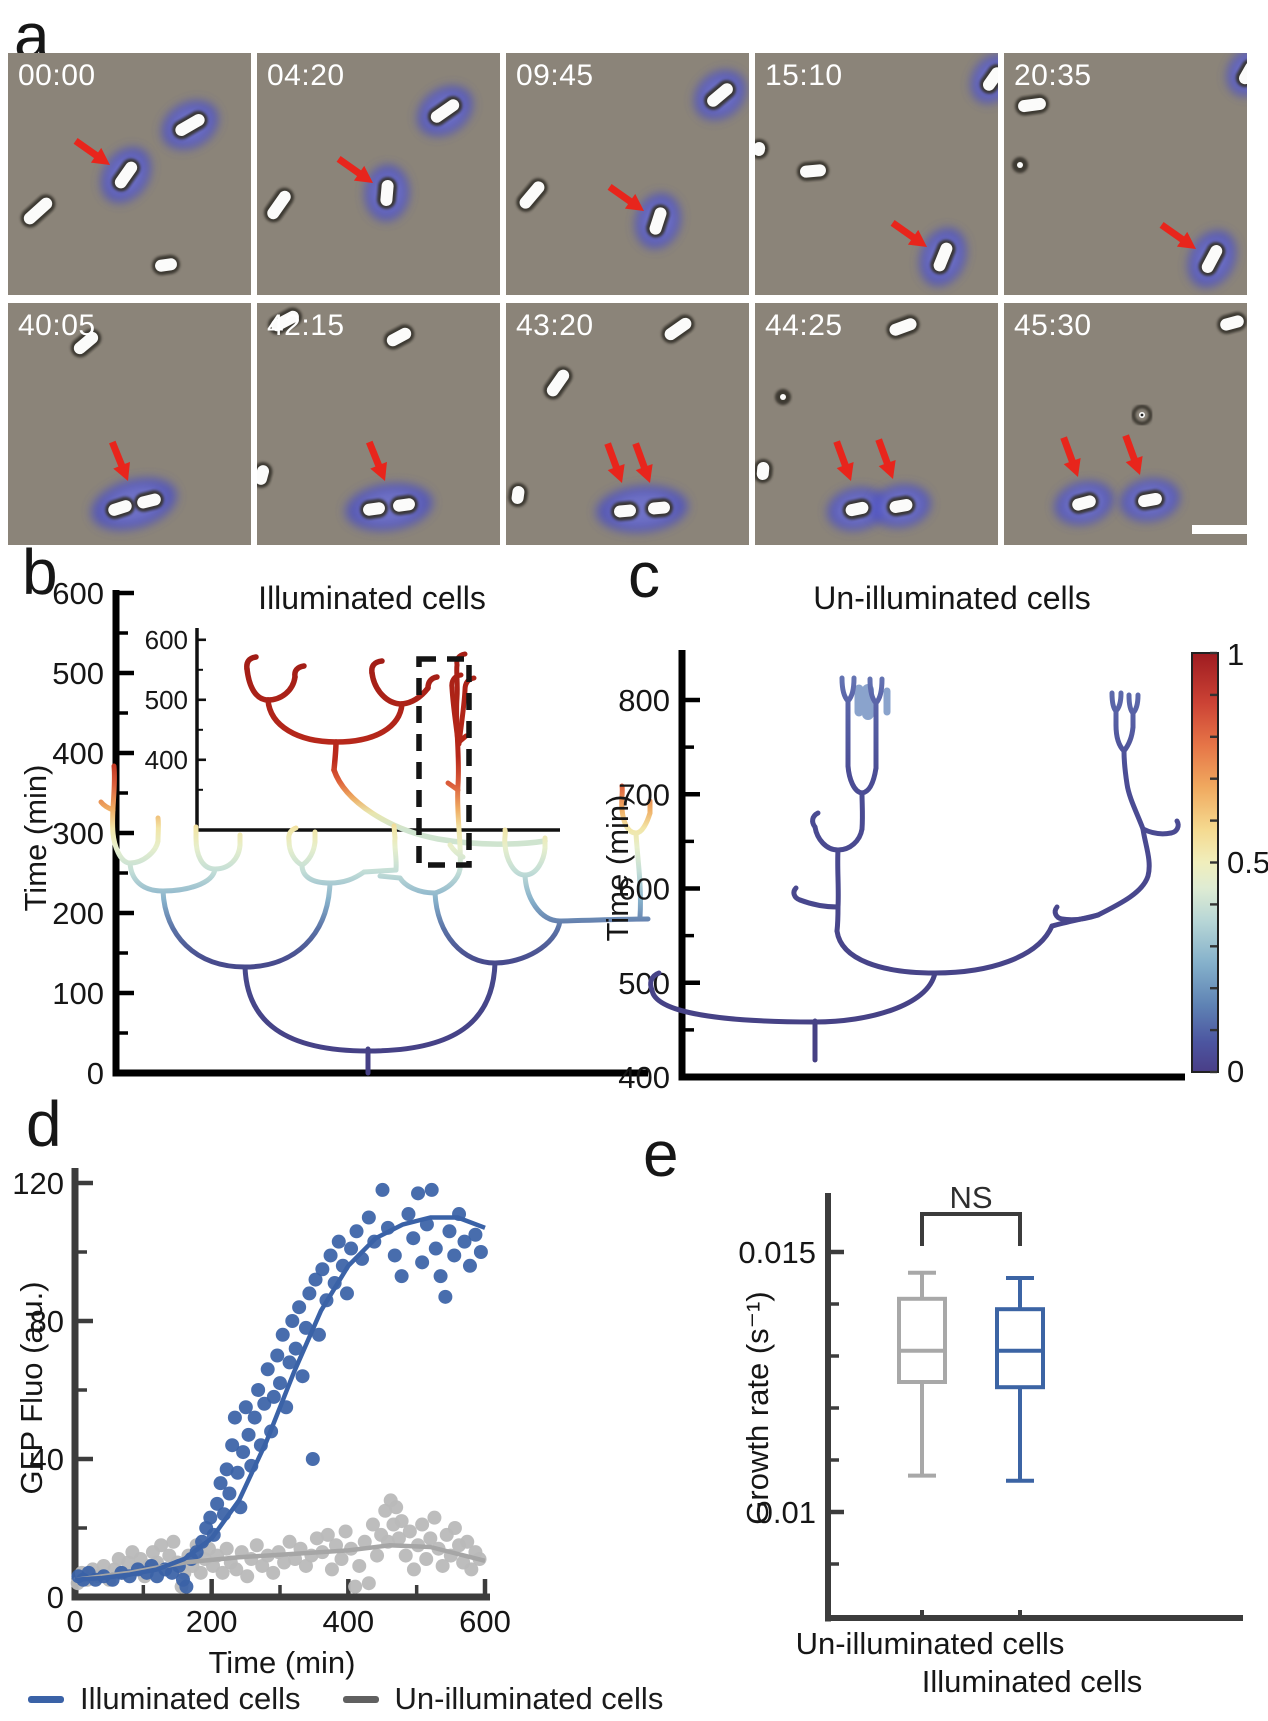 The width and height of the screenshot is (1268, 1721). What do you see at coordinates (804, 325) in the screenshot?
I see `frame-timestamp: 44:25` at bounding box center [804, 325].